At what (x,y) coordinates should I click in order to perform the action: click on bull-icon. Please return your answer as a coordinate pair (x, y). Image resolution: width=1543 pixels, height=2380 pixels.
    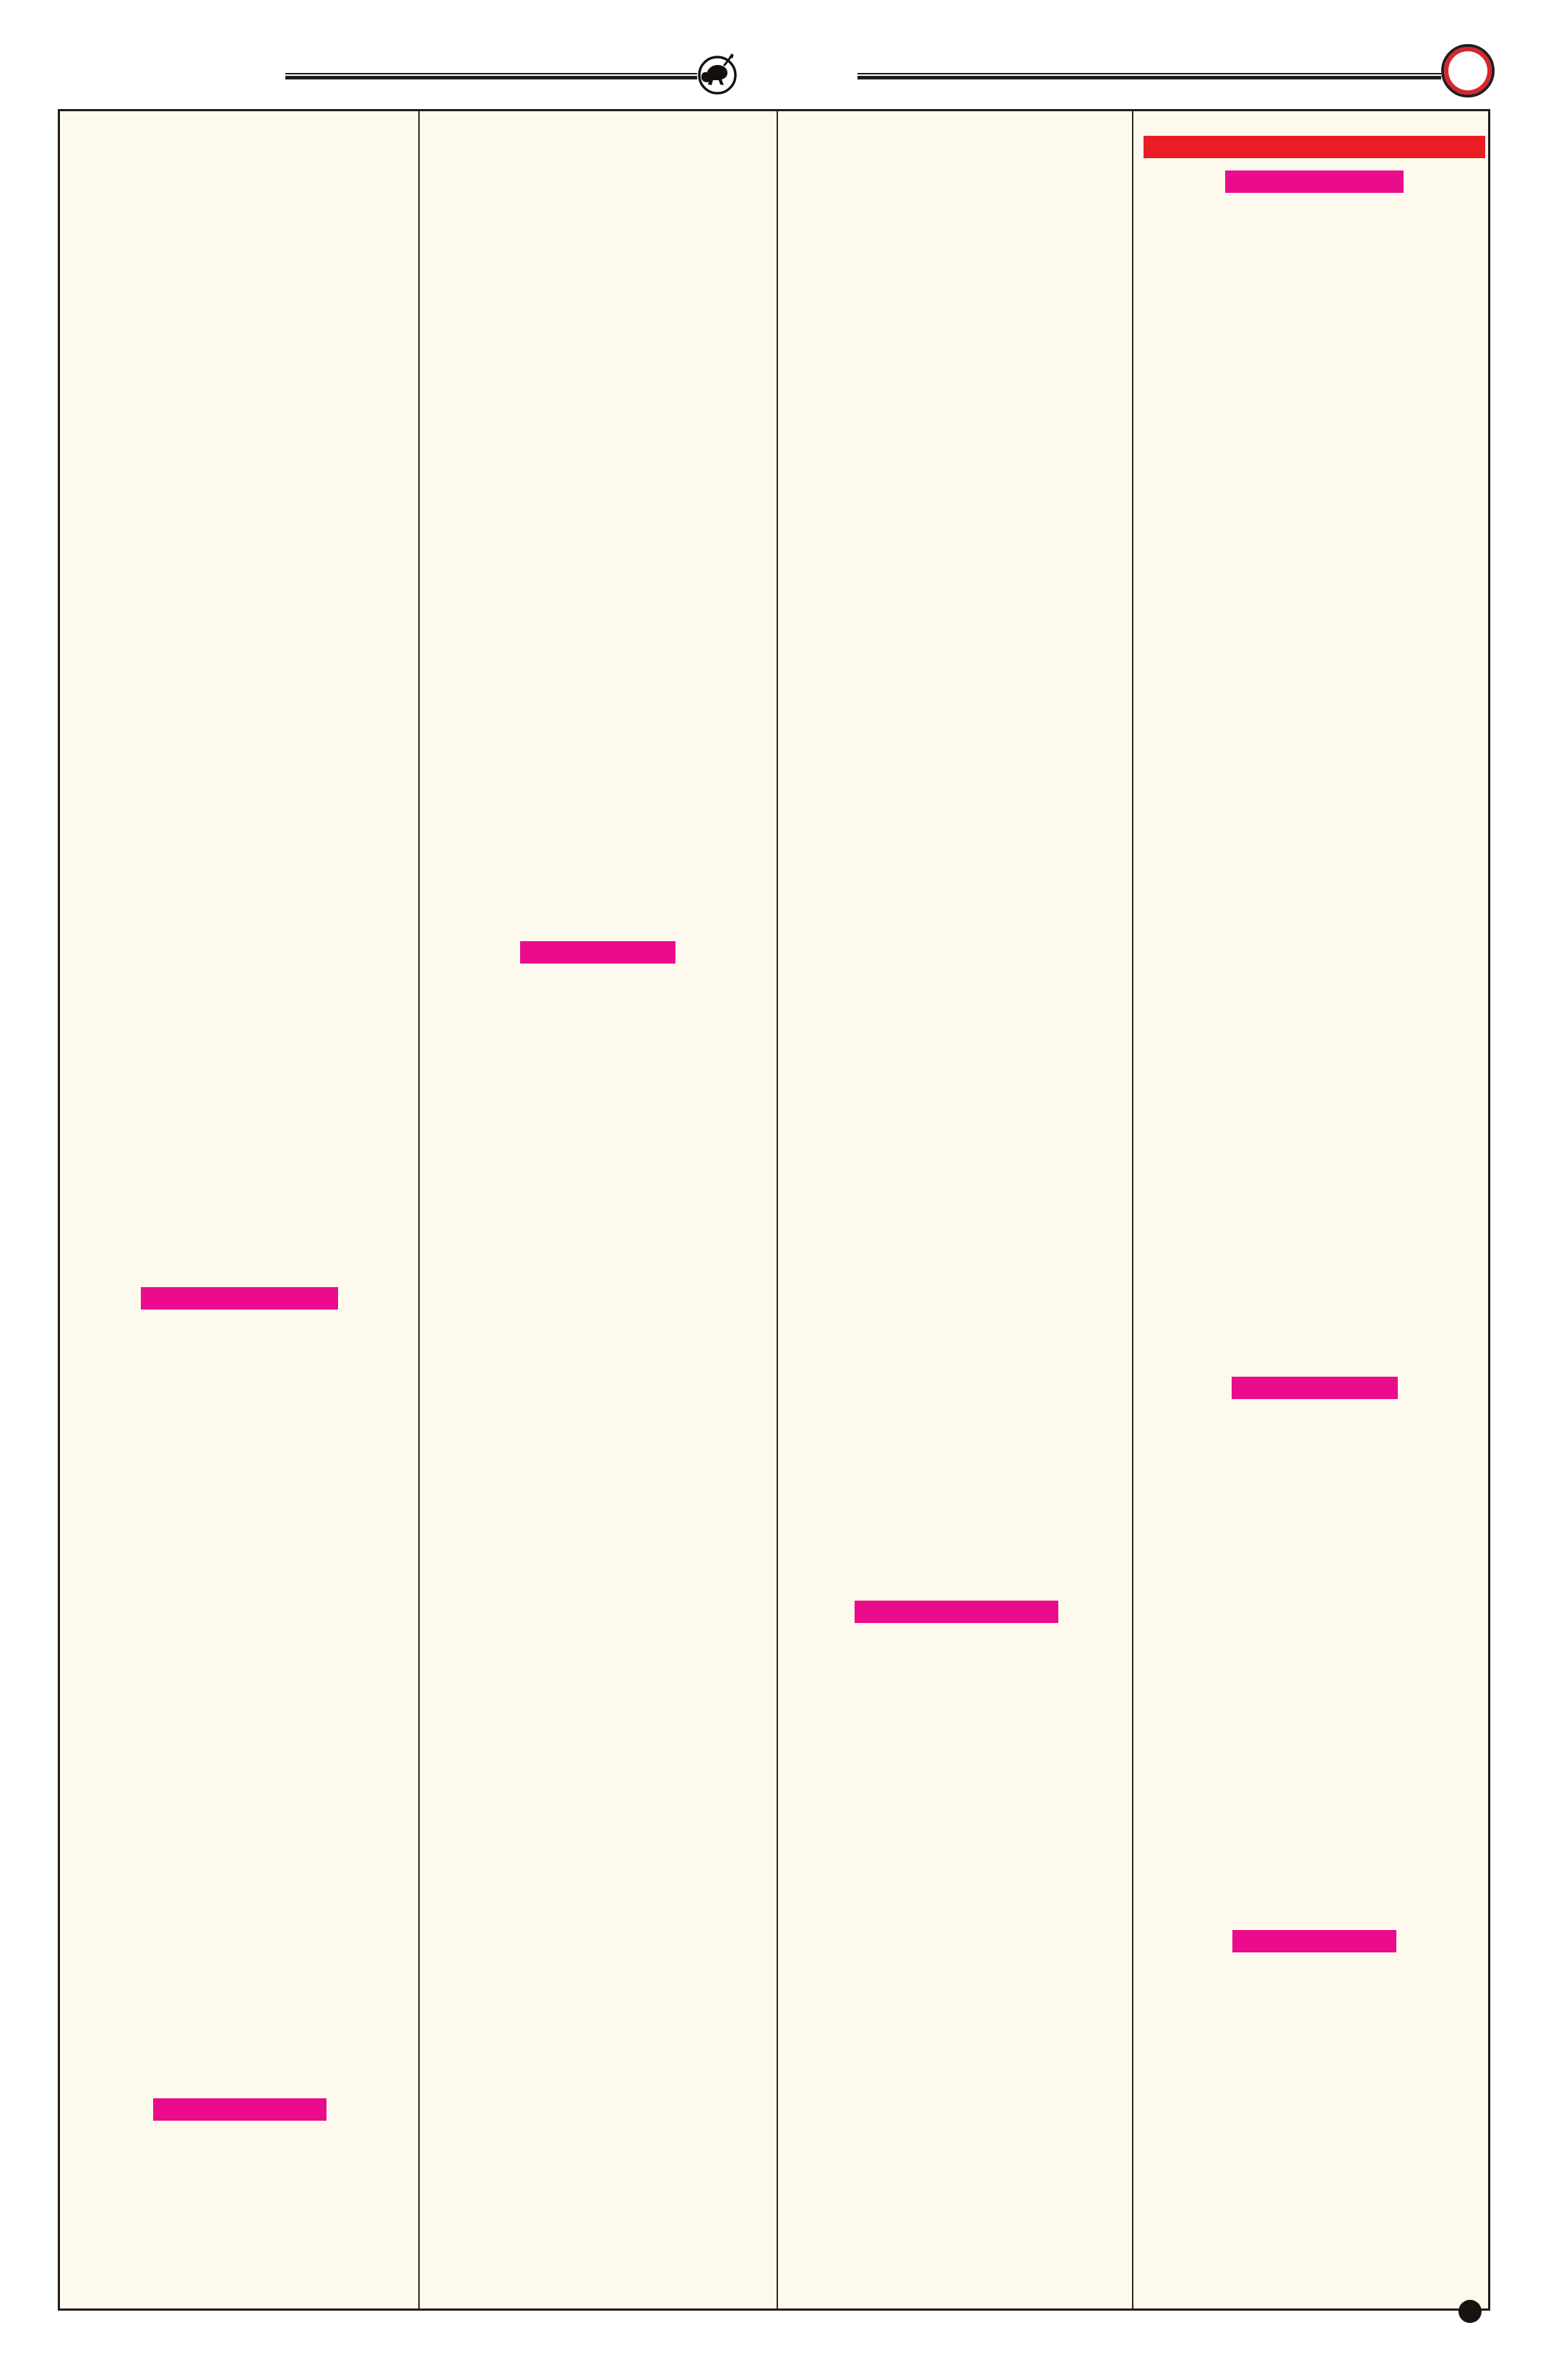
    Looking at the image, I should click on (717, 73).